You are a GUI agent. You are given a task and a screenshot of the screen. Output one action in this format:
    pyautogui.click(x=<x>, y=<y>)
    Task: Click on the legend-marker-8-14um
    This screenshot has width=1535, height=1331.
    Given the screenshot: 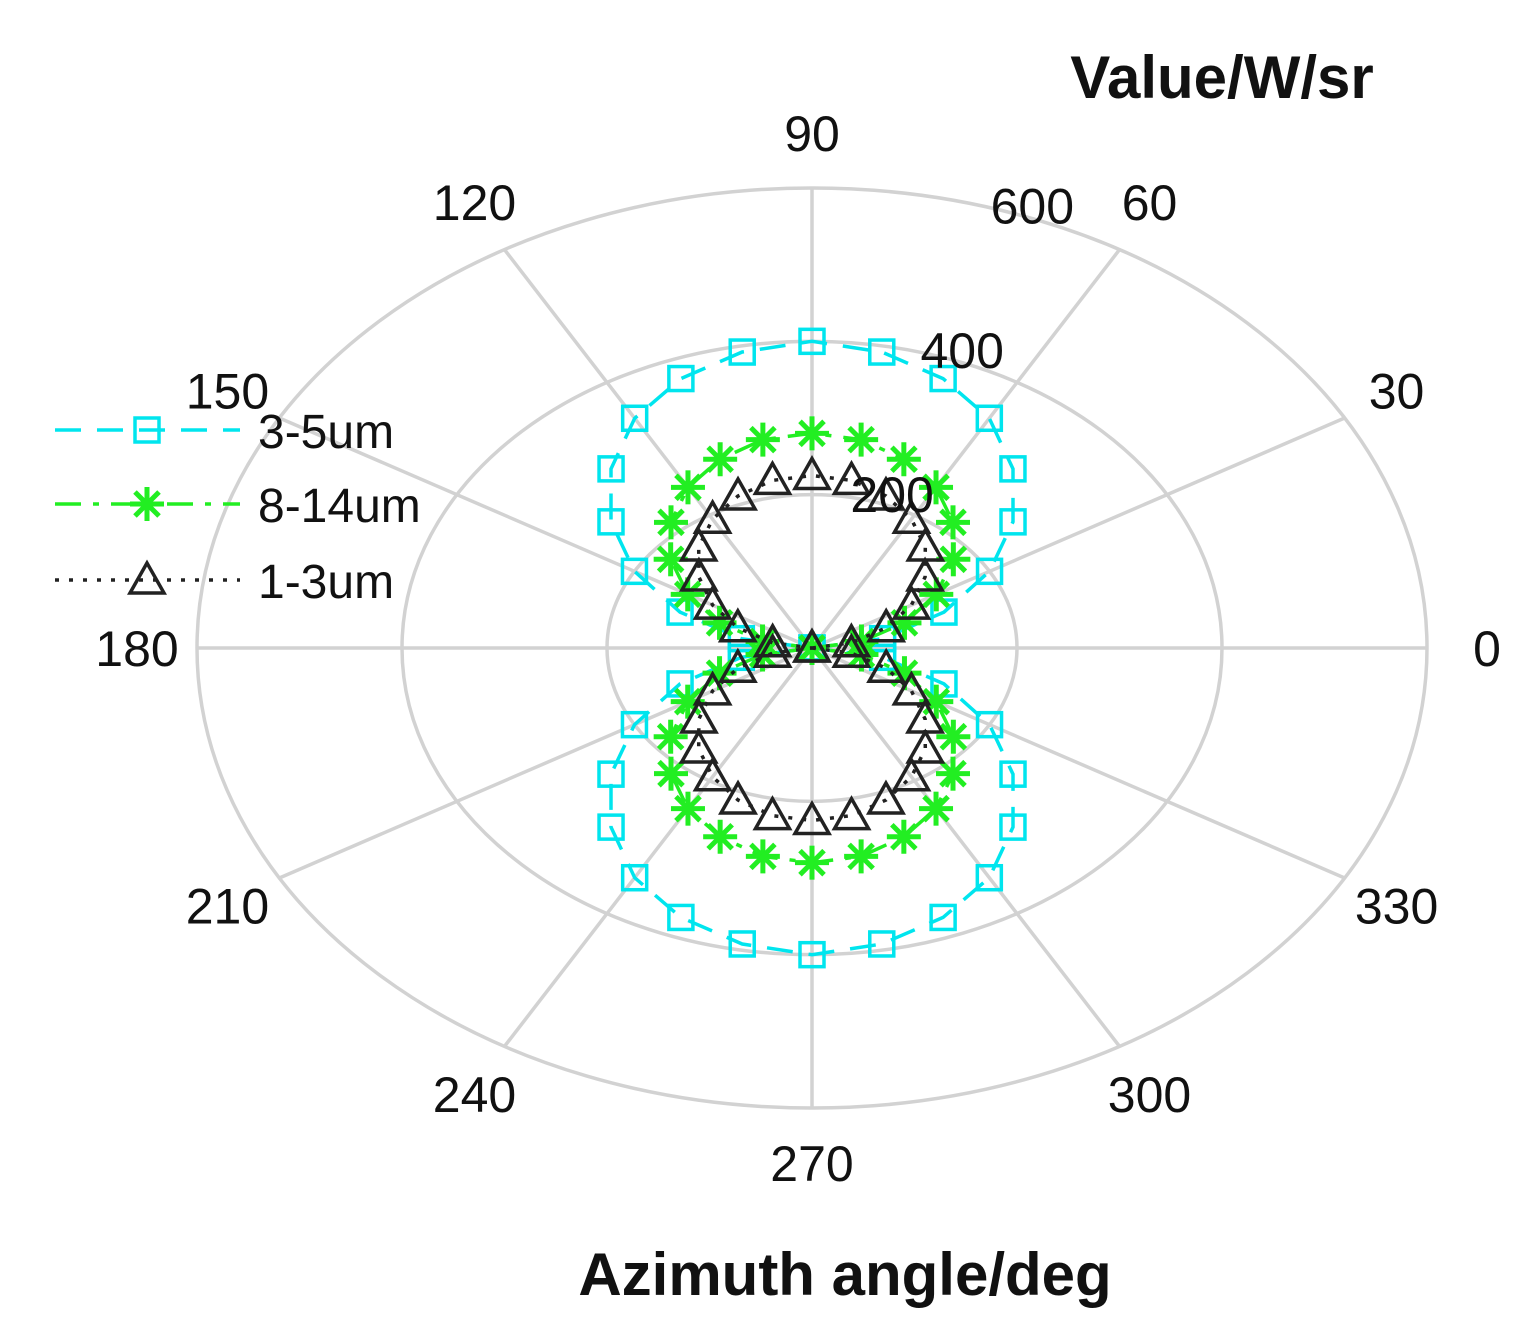 What is the action you would take?
    pyautogui.click(x=147, y=504)
    